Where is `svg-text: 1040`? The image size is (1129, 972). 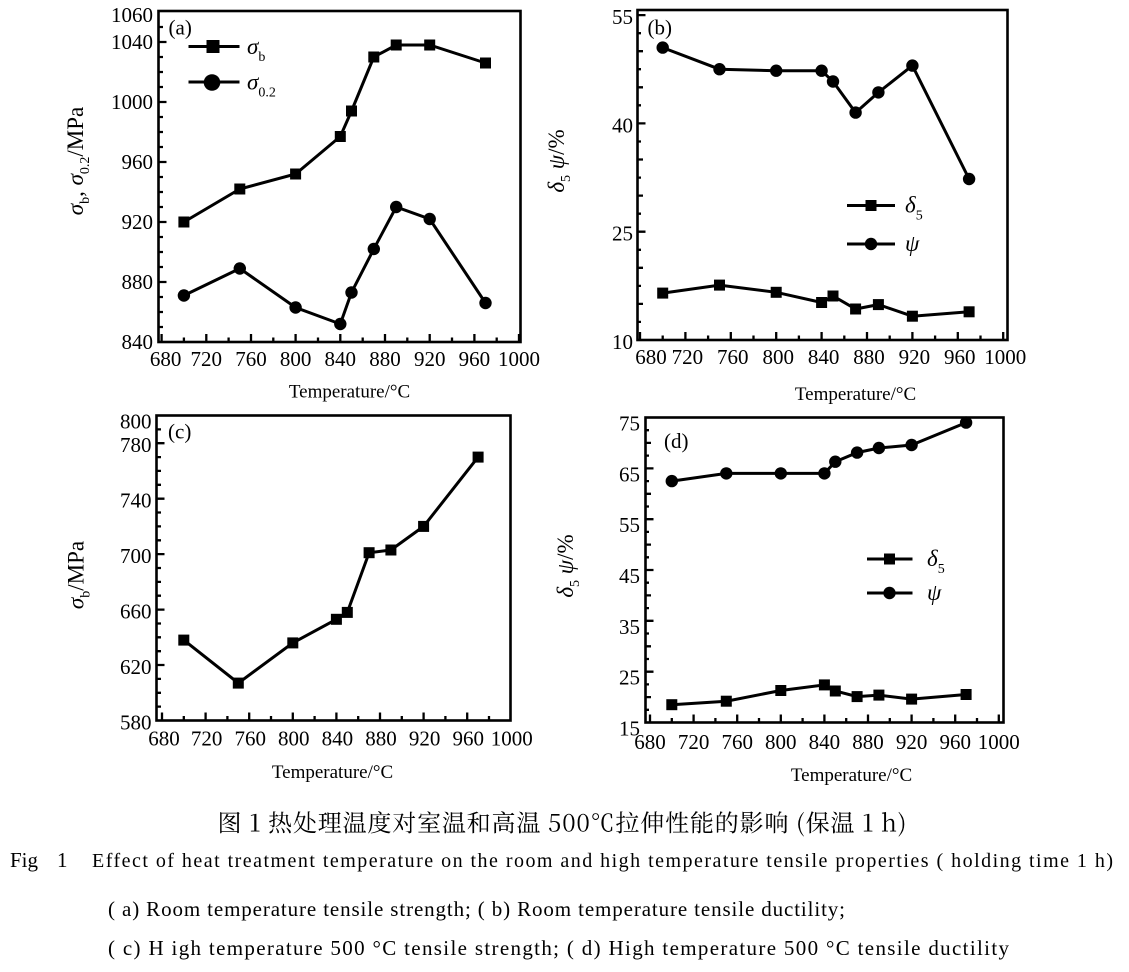 svg-text: 1040 is located at coordinates (132, 42).